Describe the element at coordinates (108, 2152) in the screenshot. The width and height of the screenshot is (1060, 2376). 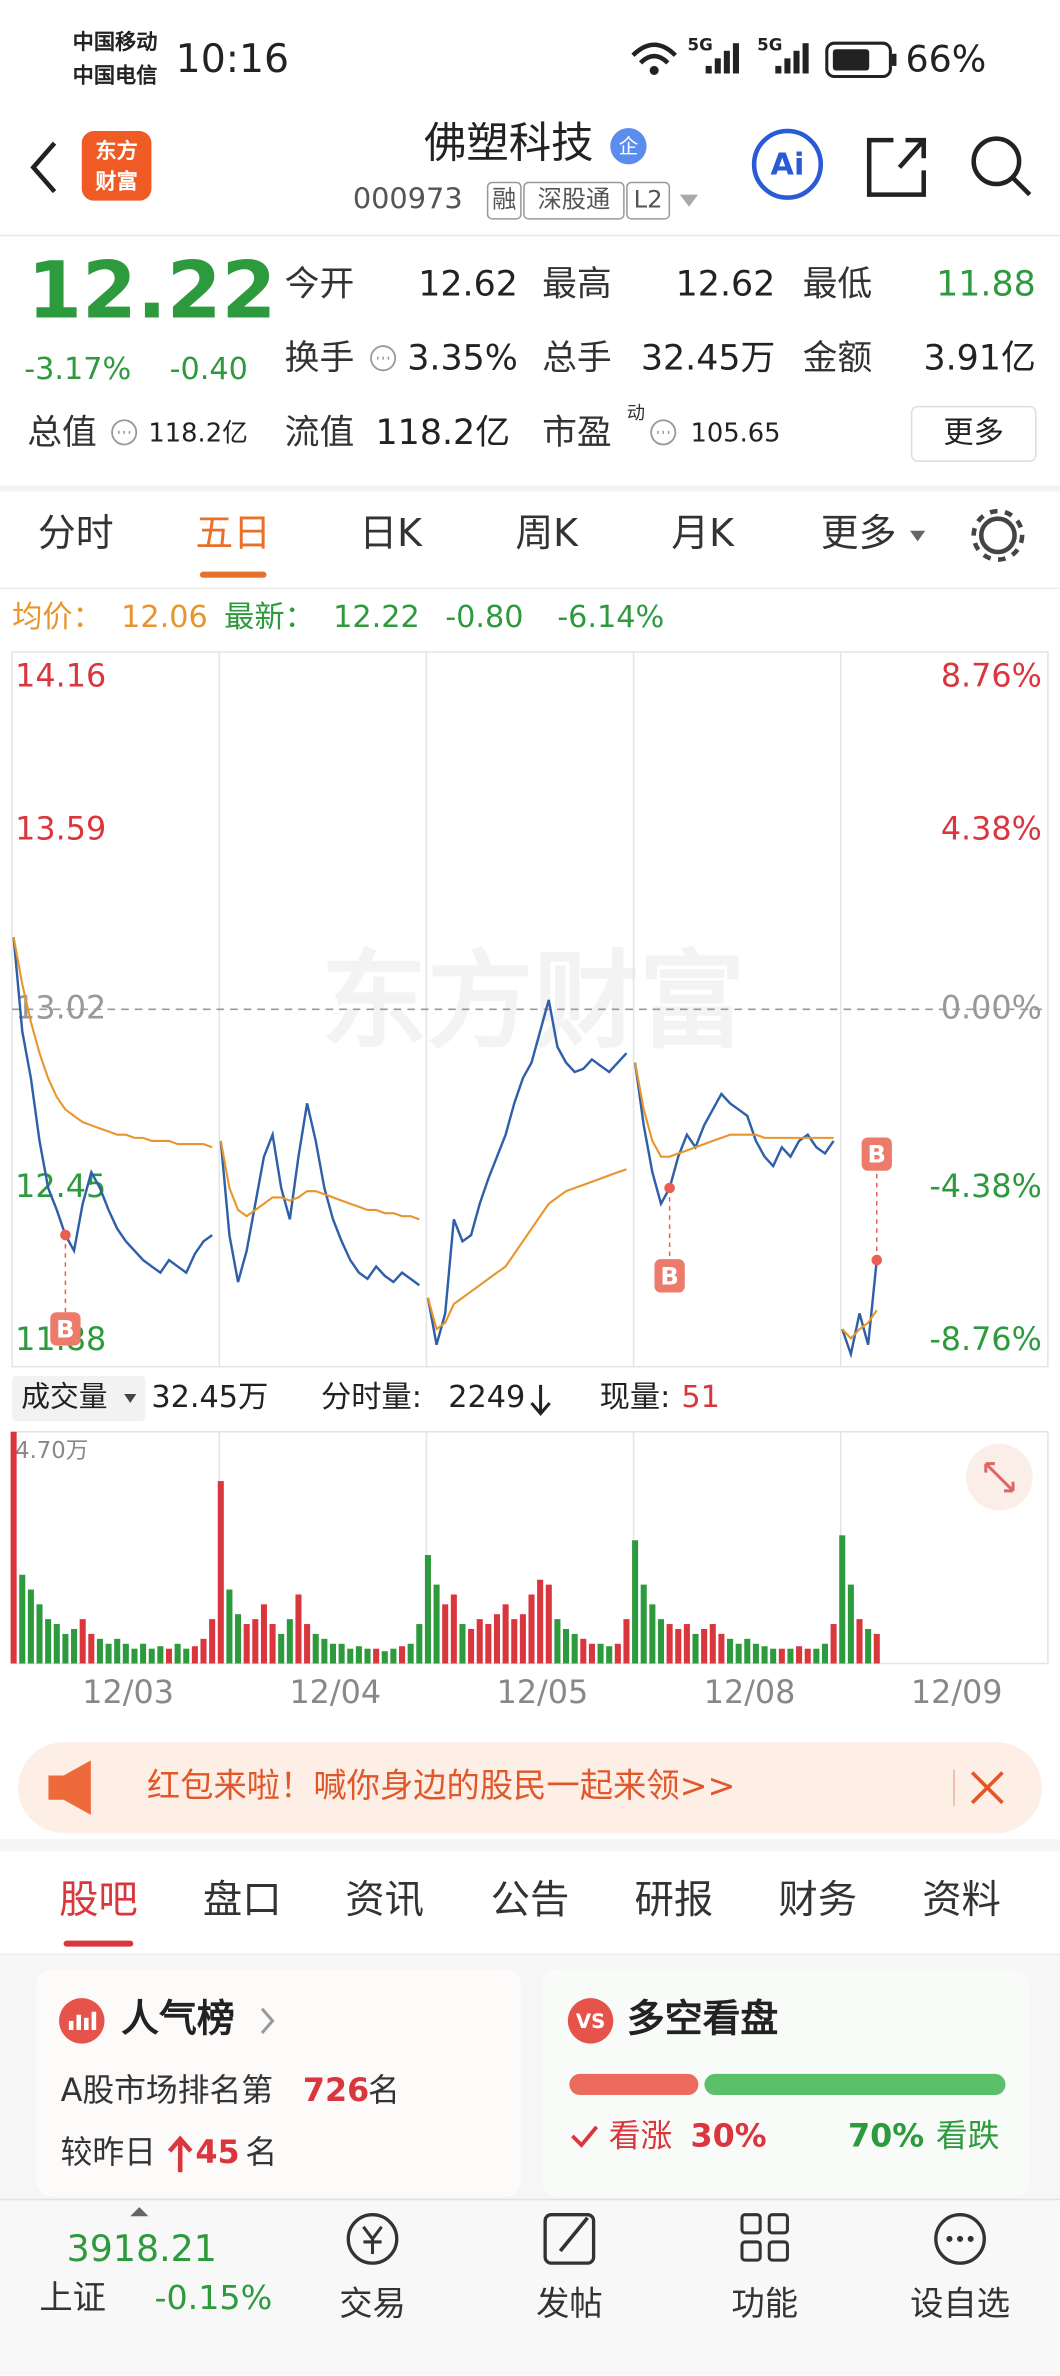
I see `card-text: 较昨日` at that location.